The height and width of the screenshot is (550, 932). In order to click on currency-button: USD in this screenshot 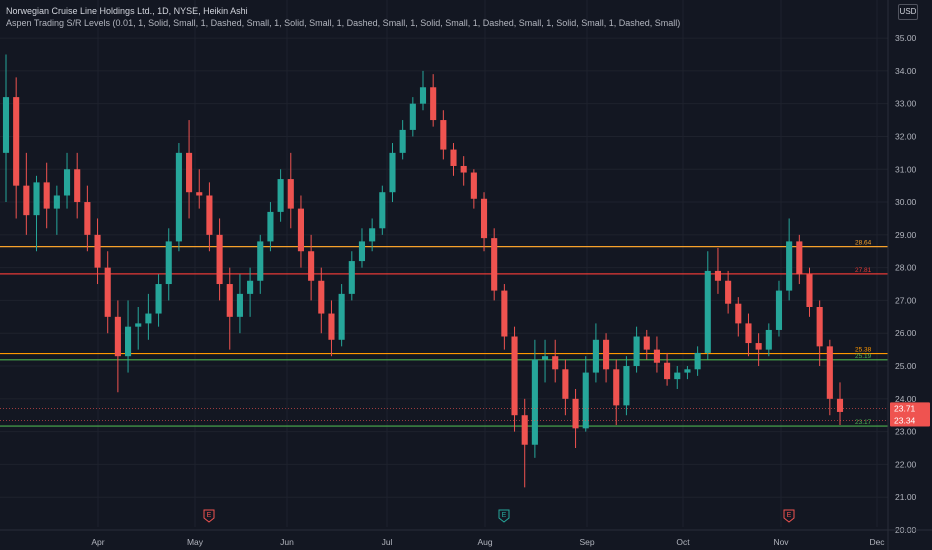, I will do `click(908, 12)`.